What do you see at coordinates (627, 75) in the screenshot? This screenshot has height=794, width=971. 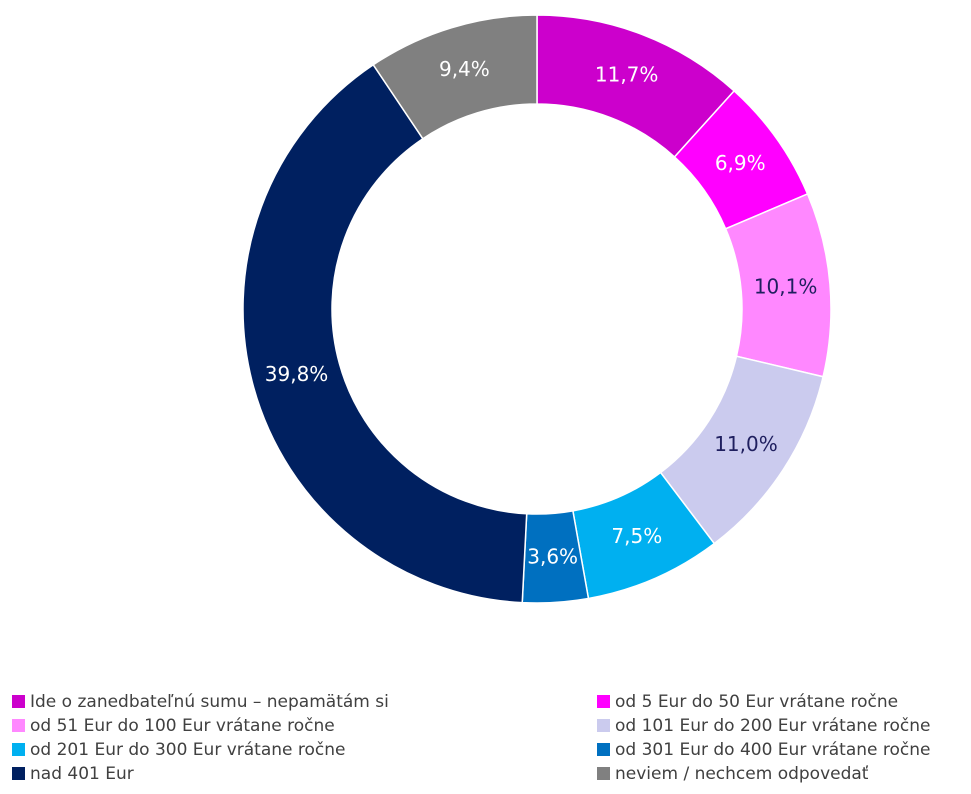 I see `data-label: 11,7%` at bounding box center [627, 75].